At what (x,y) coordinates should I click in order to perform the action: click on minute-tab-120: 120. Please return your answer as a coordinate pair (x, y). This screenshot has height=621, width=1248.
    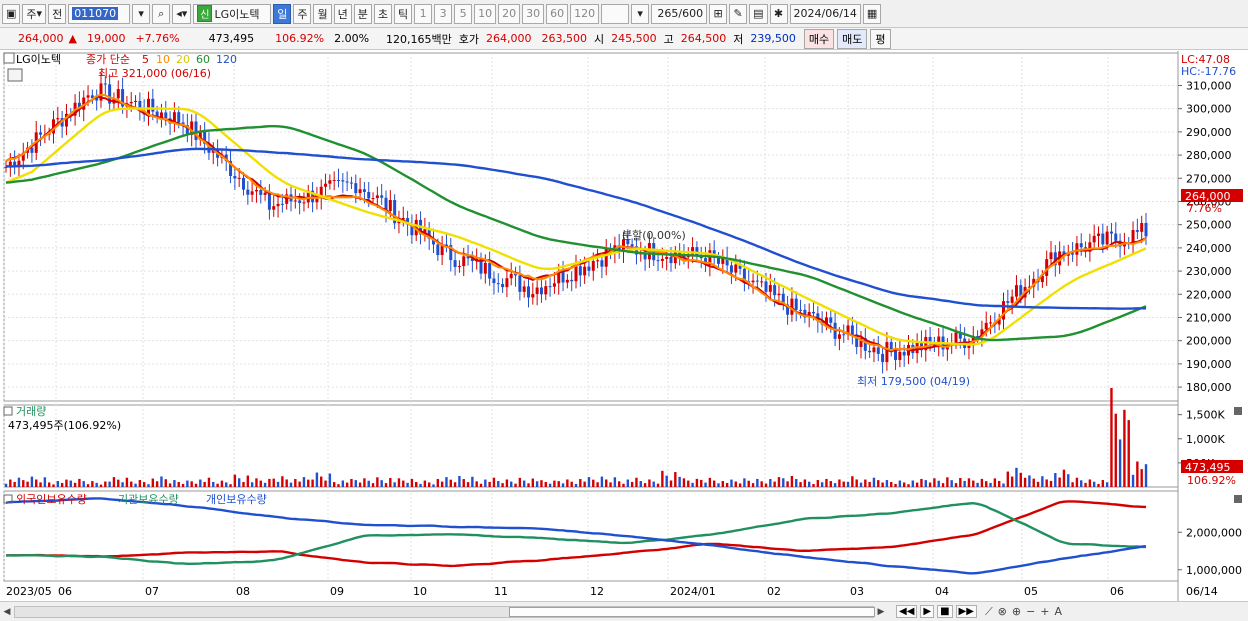
    Looking at the image, I should click on (585, 13).